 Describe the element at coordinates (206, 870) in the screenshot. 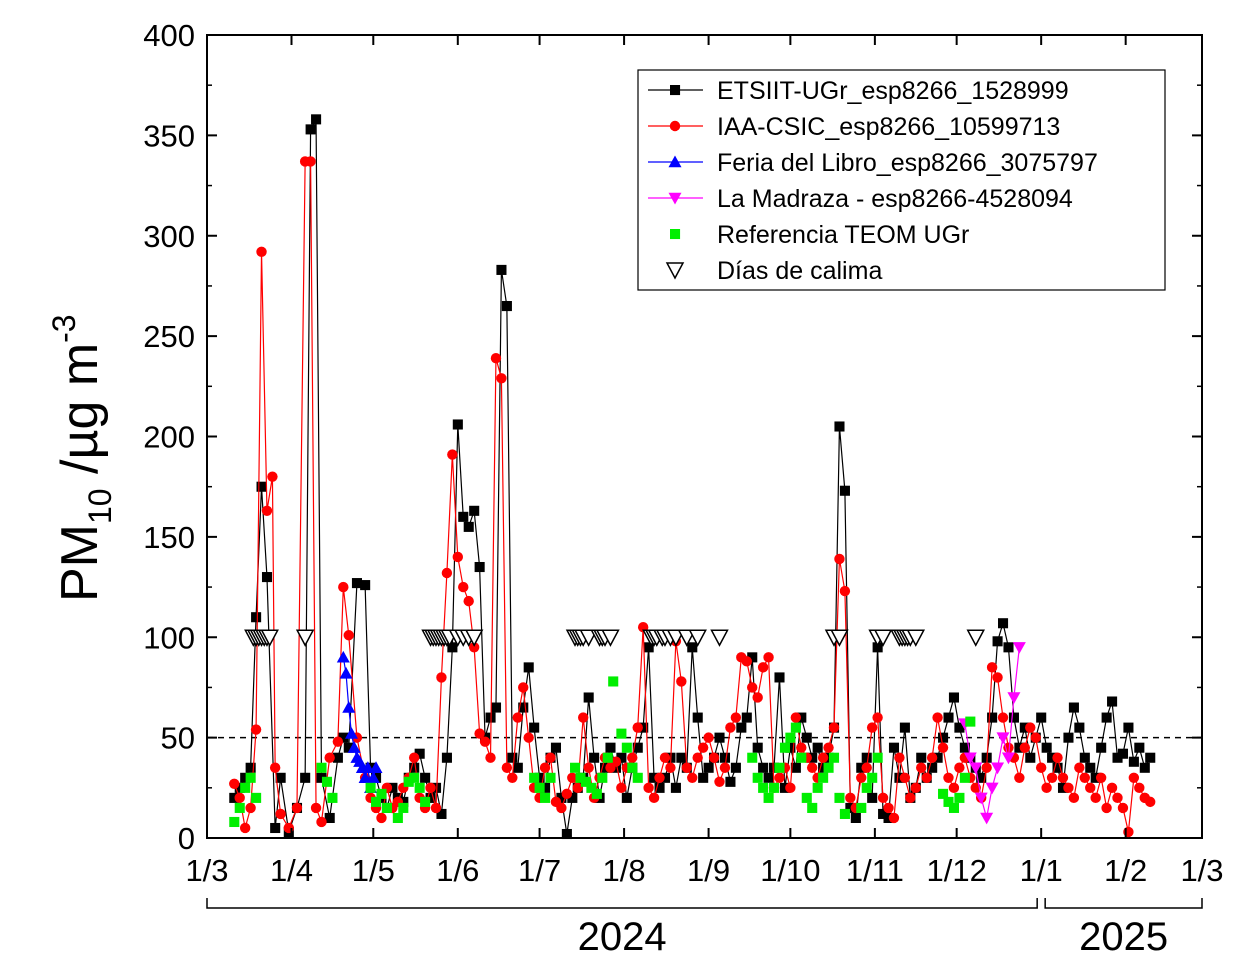

I see `x-tick-label: 1/3` at that location.